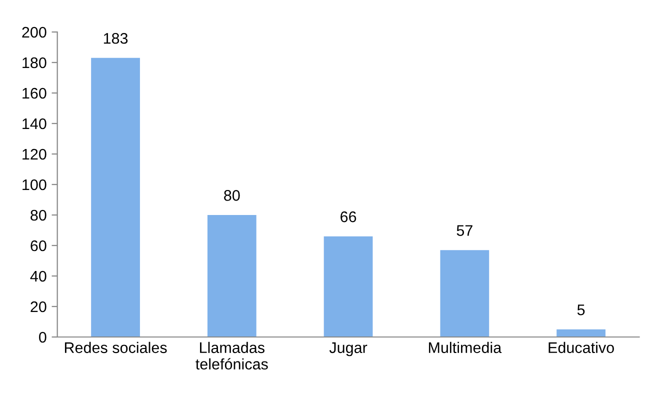 Image resolution: width=659 pixels, height=400 pixels. What do you see at coordinates (465, 348) in the screenshot?
I see `x-tick-label: Multimedia` at bounding box center [465, 348].